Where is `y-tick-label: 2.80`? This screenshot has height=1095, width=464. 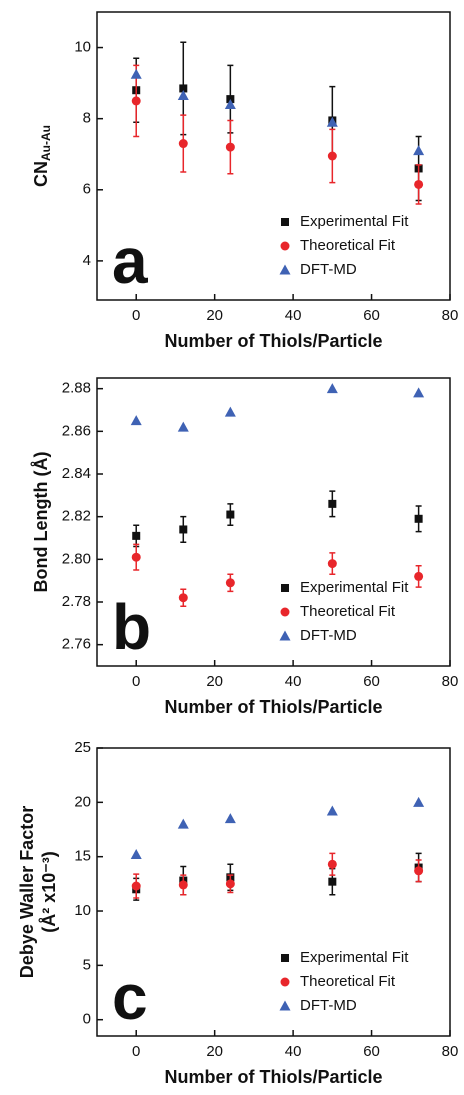 y-tick-label: 2.80 is located at coordinates (76, 558).